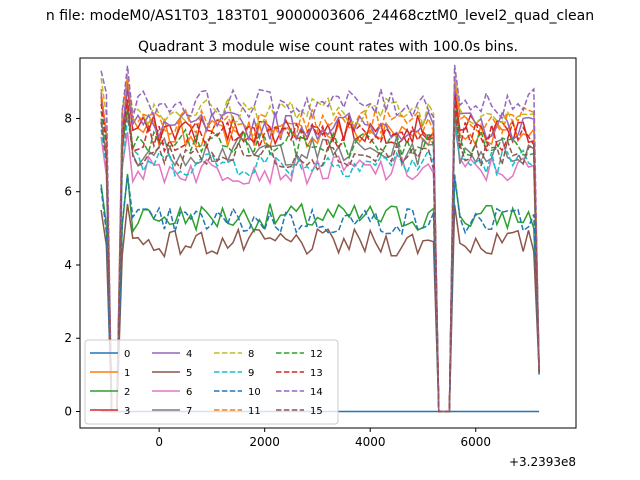  Describe the element at coordinates (542, 462) in the screenshot. I see `x-offset-label: +3.2393e8` at that location.